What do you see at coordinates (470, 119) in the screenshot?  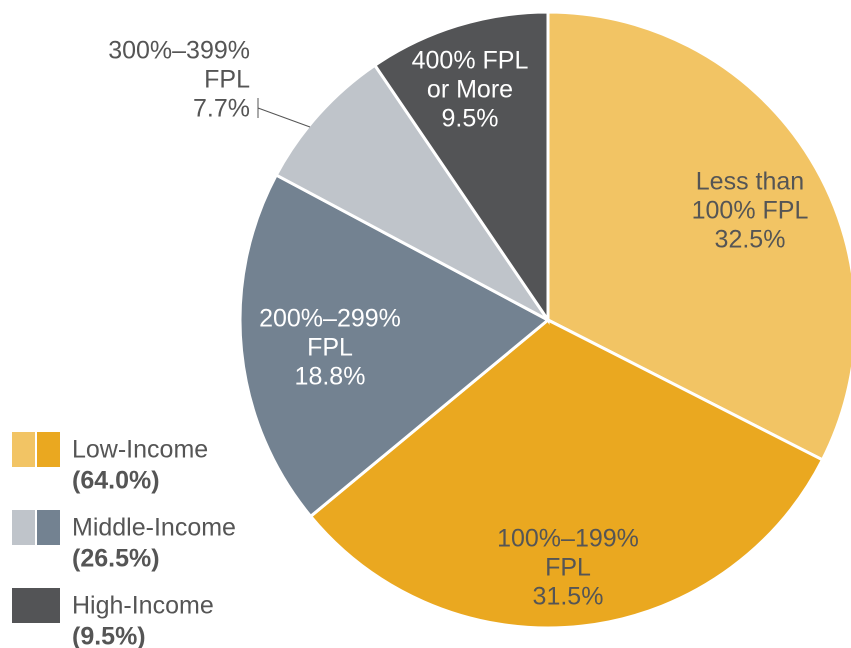 I see `slice-value-label: 9.5%` at bounding box center [470, 119].